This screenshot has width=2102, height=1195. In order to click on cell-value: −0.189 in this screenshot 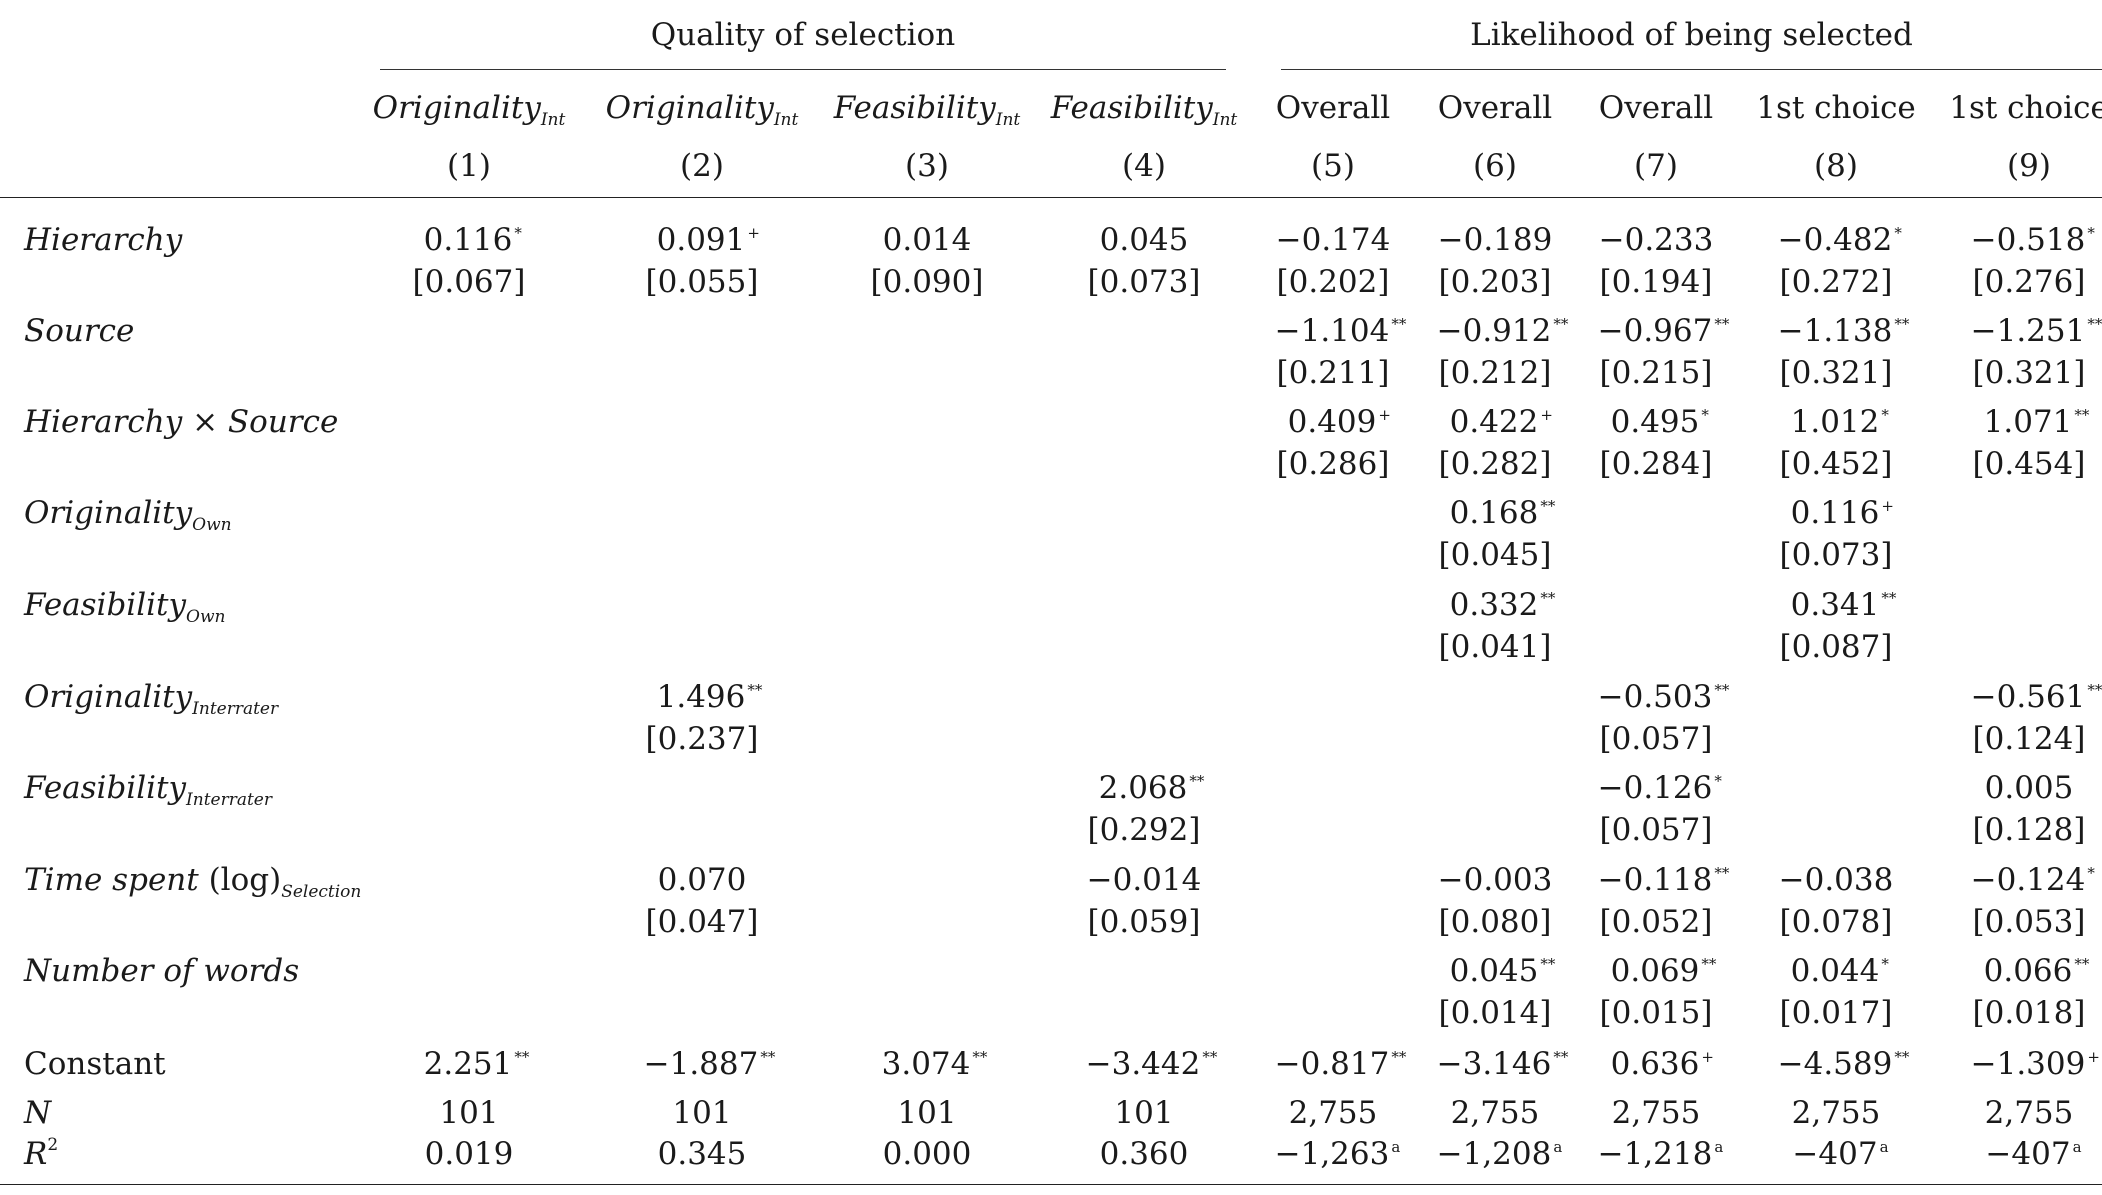, I will do `click(1495, 240)`.